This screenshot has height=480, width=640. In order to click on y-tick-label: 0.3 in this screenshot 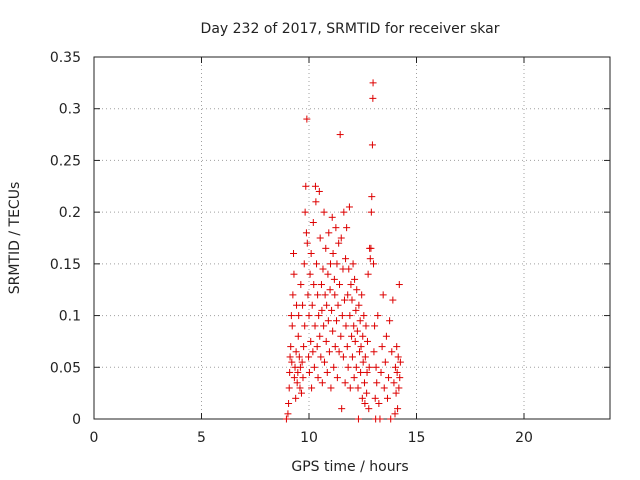, I will do `click(70, 110)`.